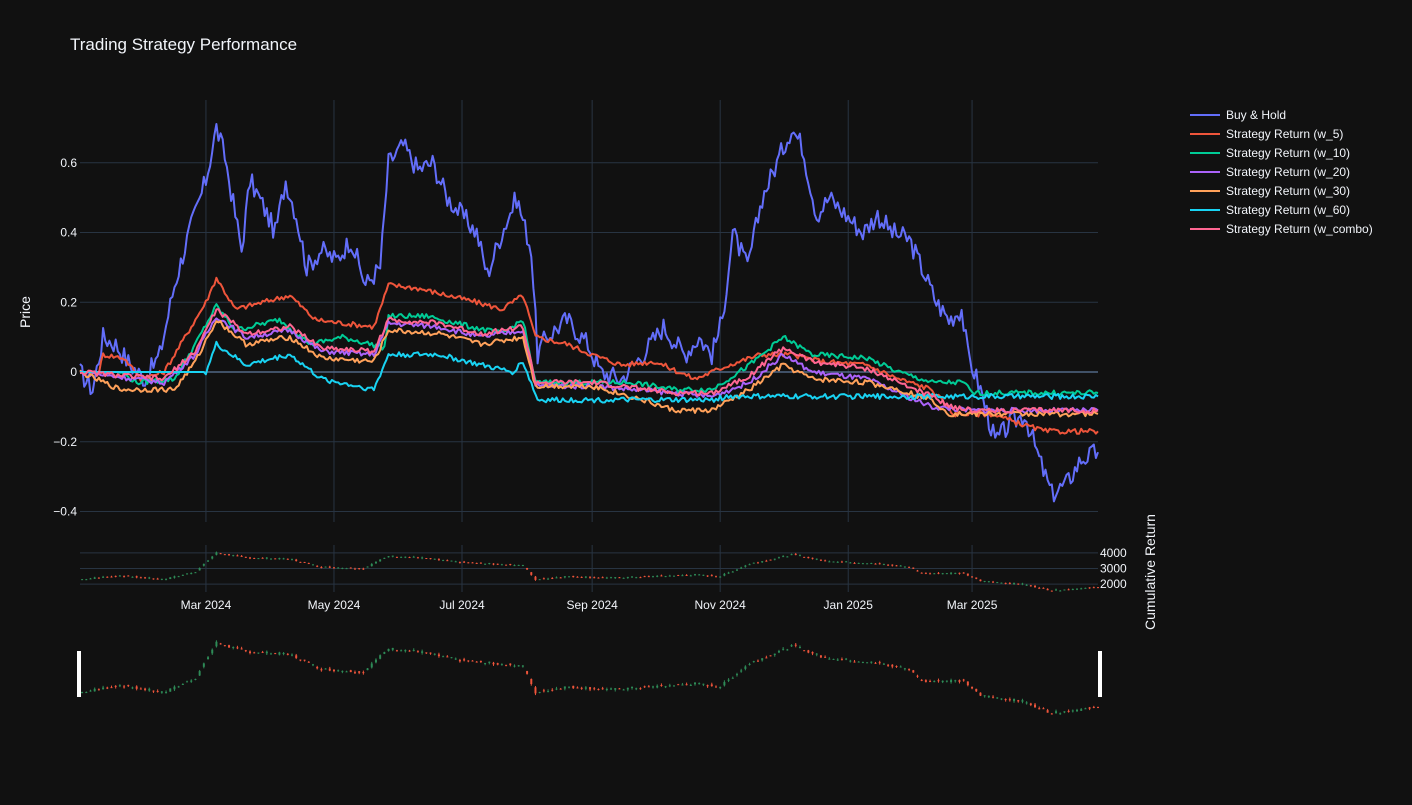  What do you see at coordinates (1299, 229) in the screenshot?
I see `legend-label: Strategy Return (w_combo)` at bounding box center [1299, 229].